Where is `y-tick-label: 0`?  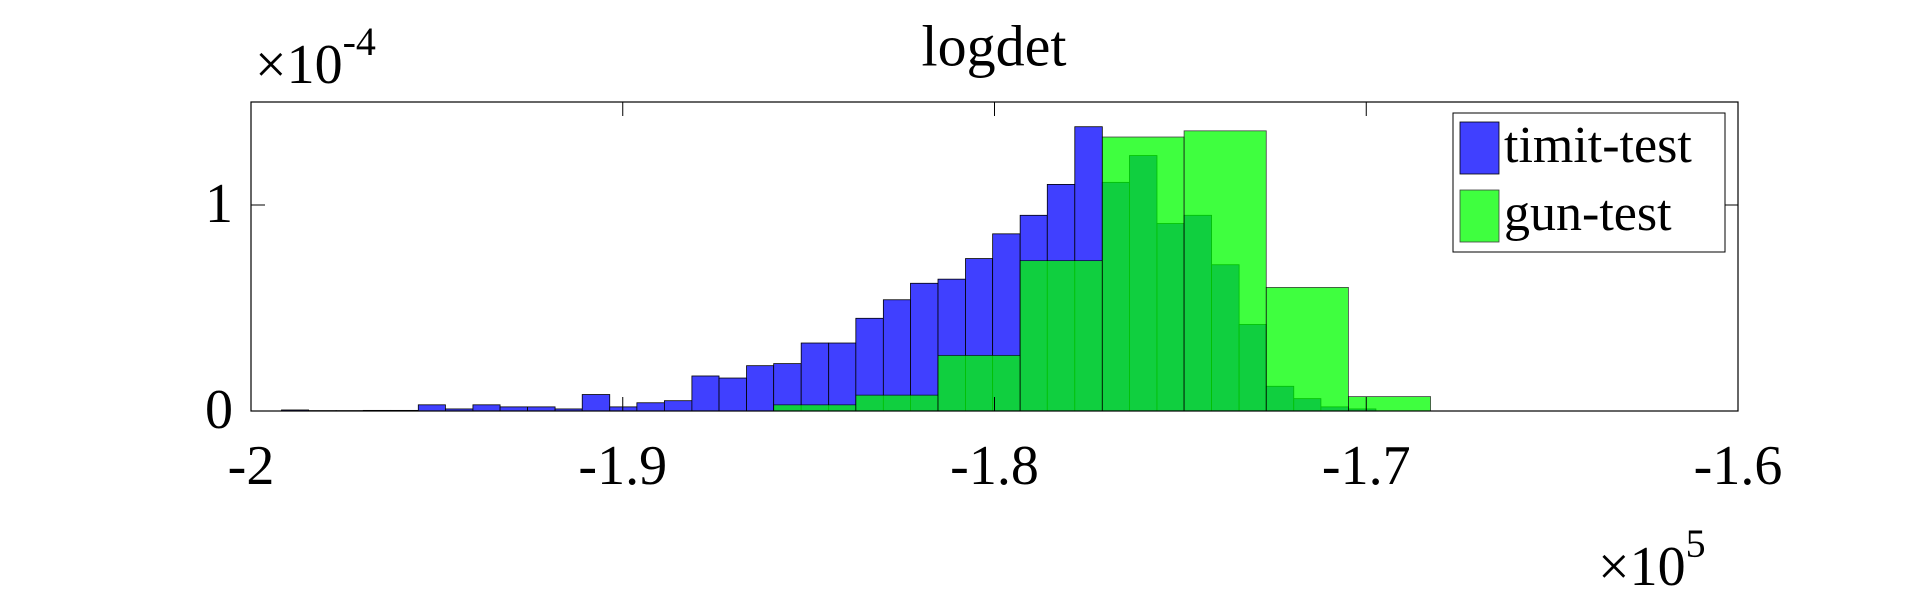
y-tick-label: 0 is located at coordinates (219, 410).